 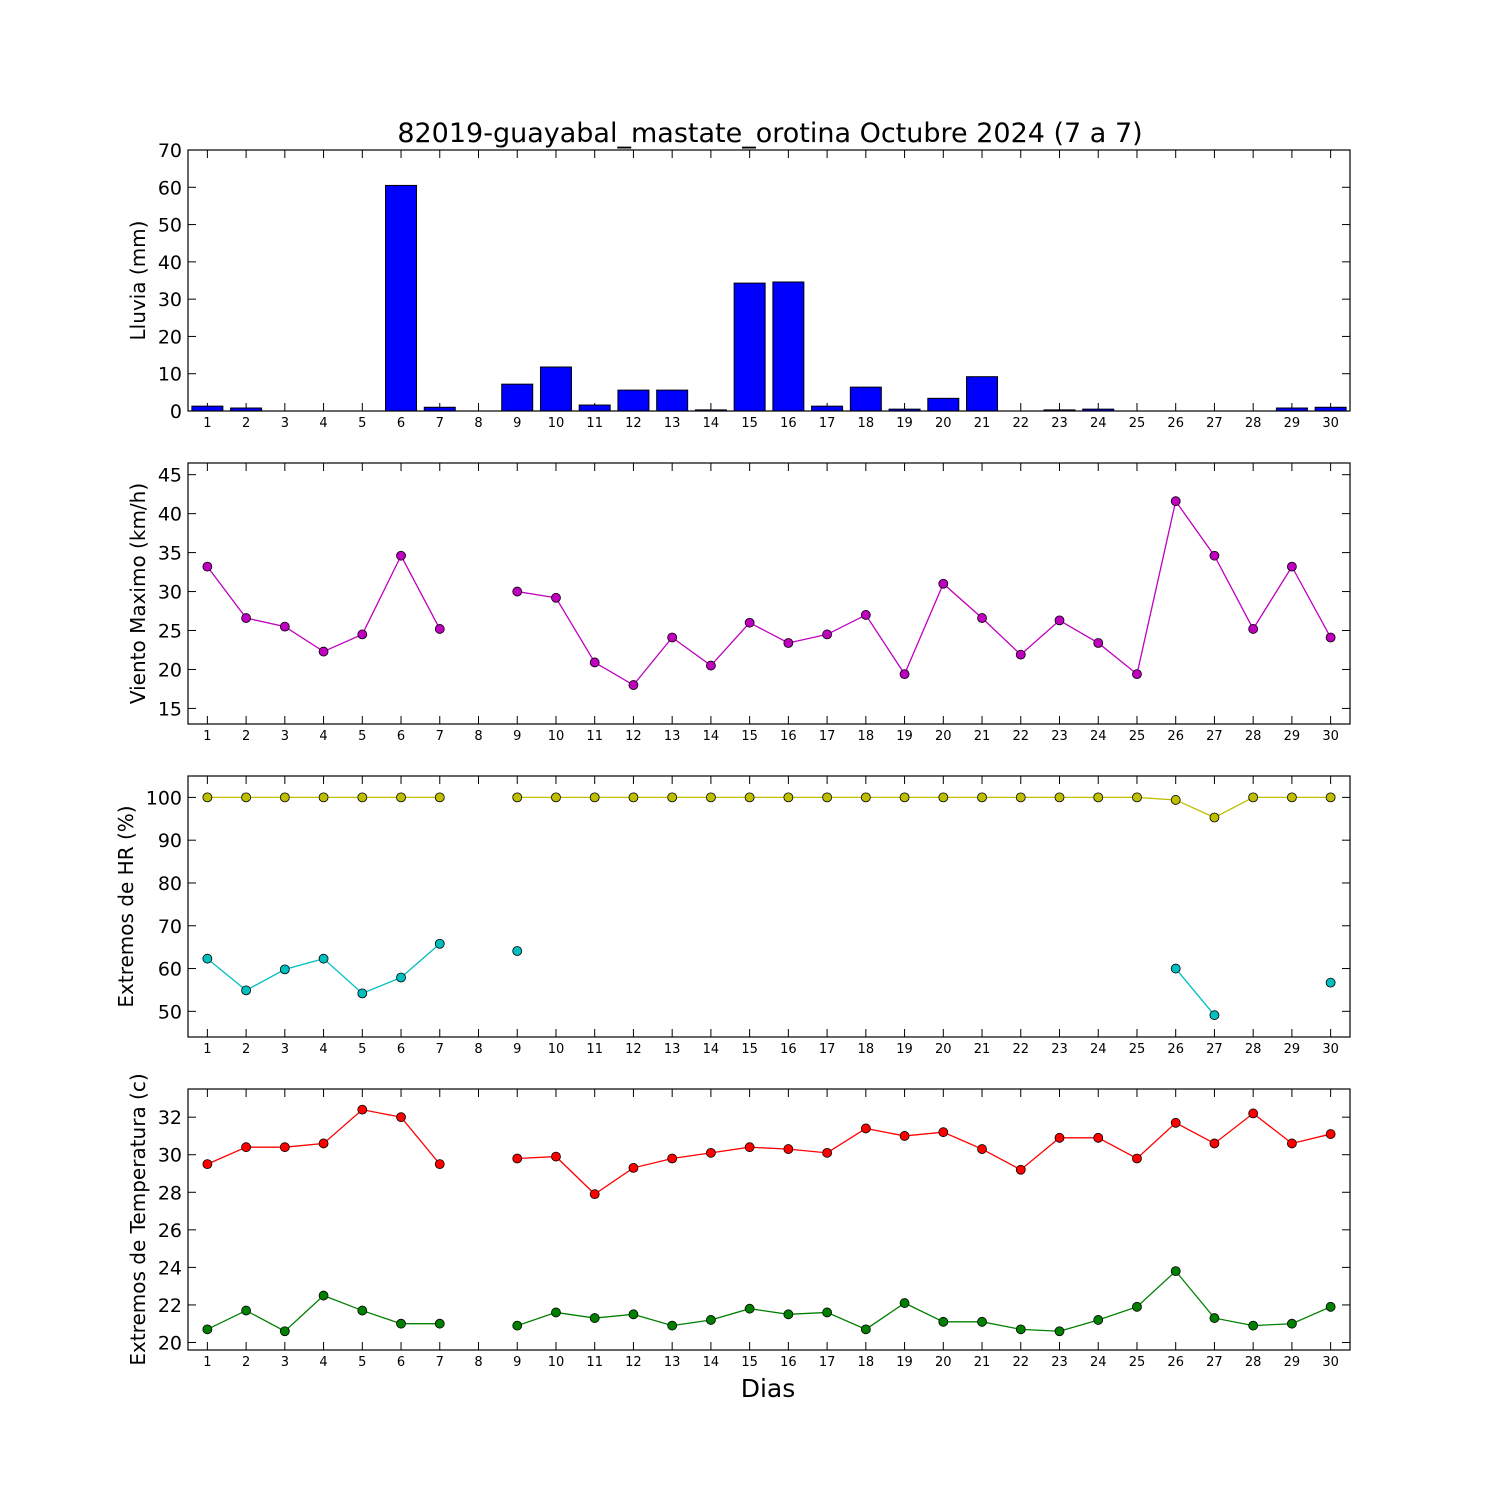 What do you see at coordinates (517, 1362) in the screenshot?
I see `xtick-label: 9` at bounding box center [517, 1362].